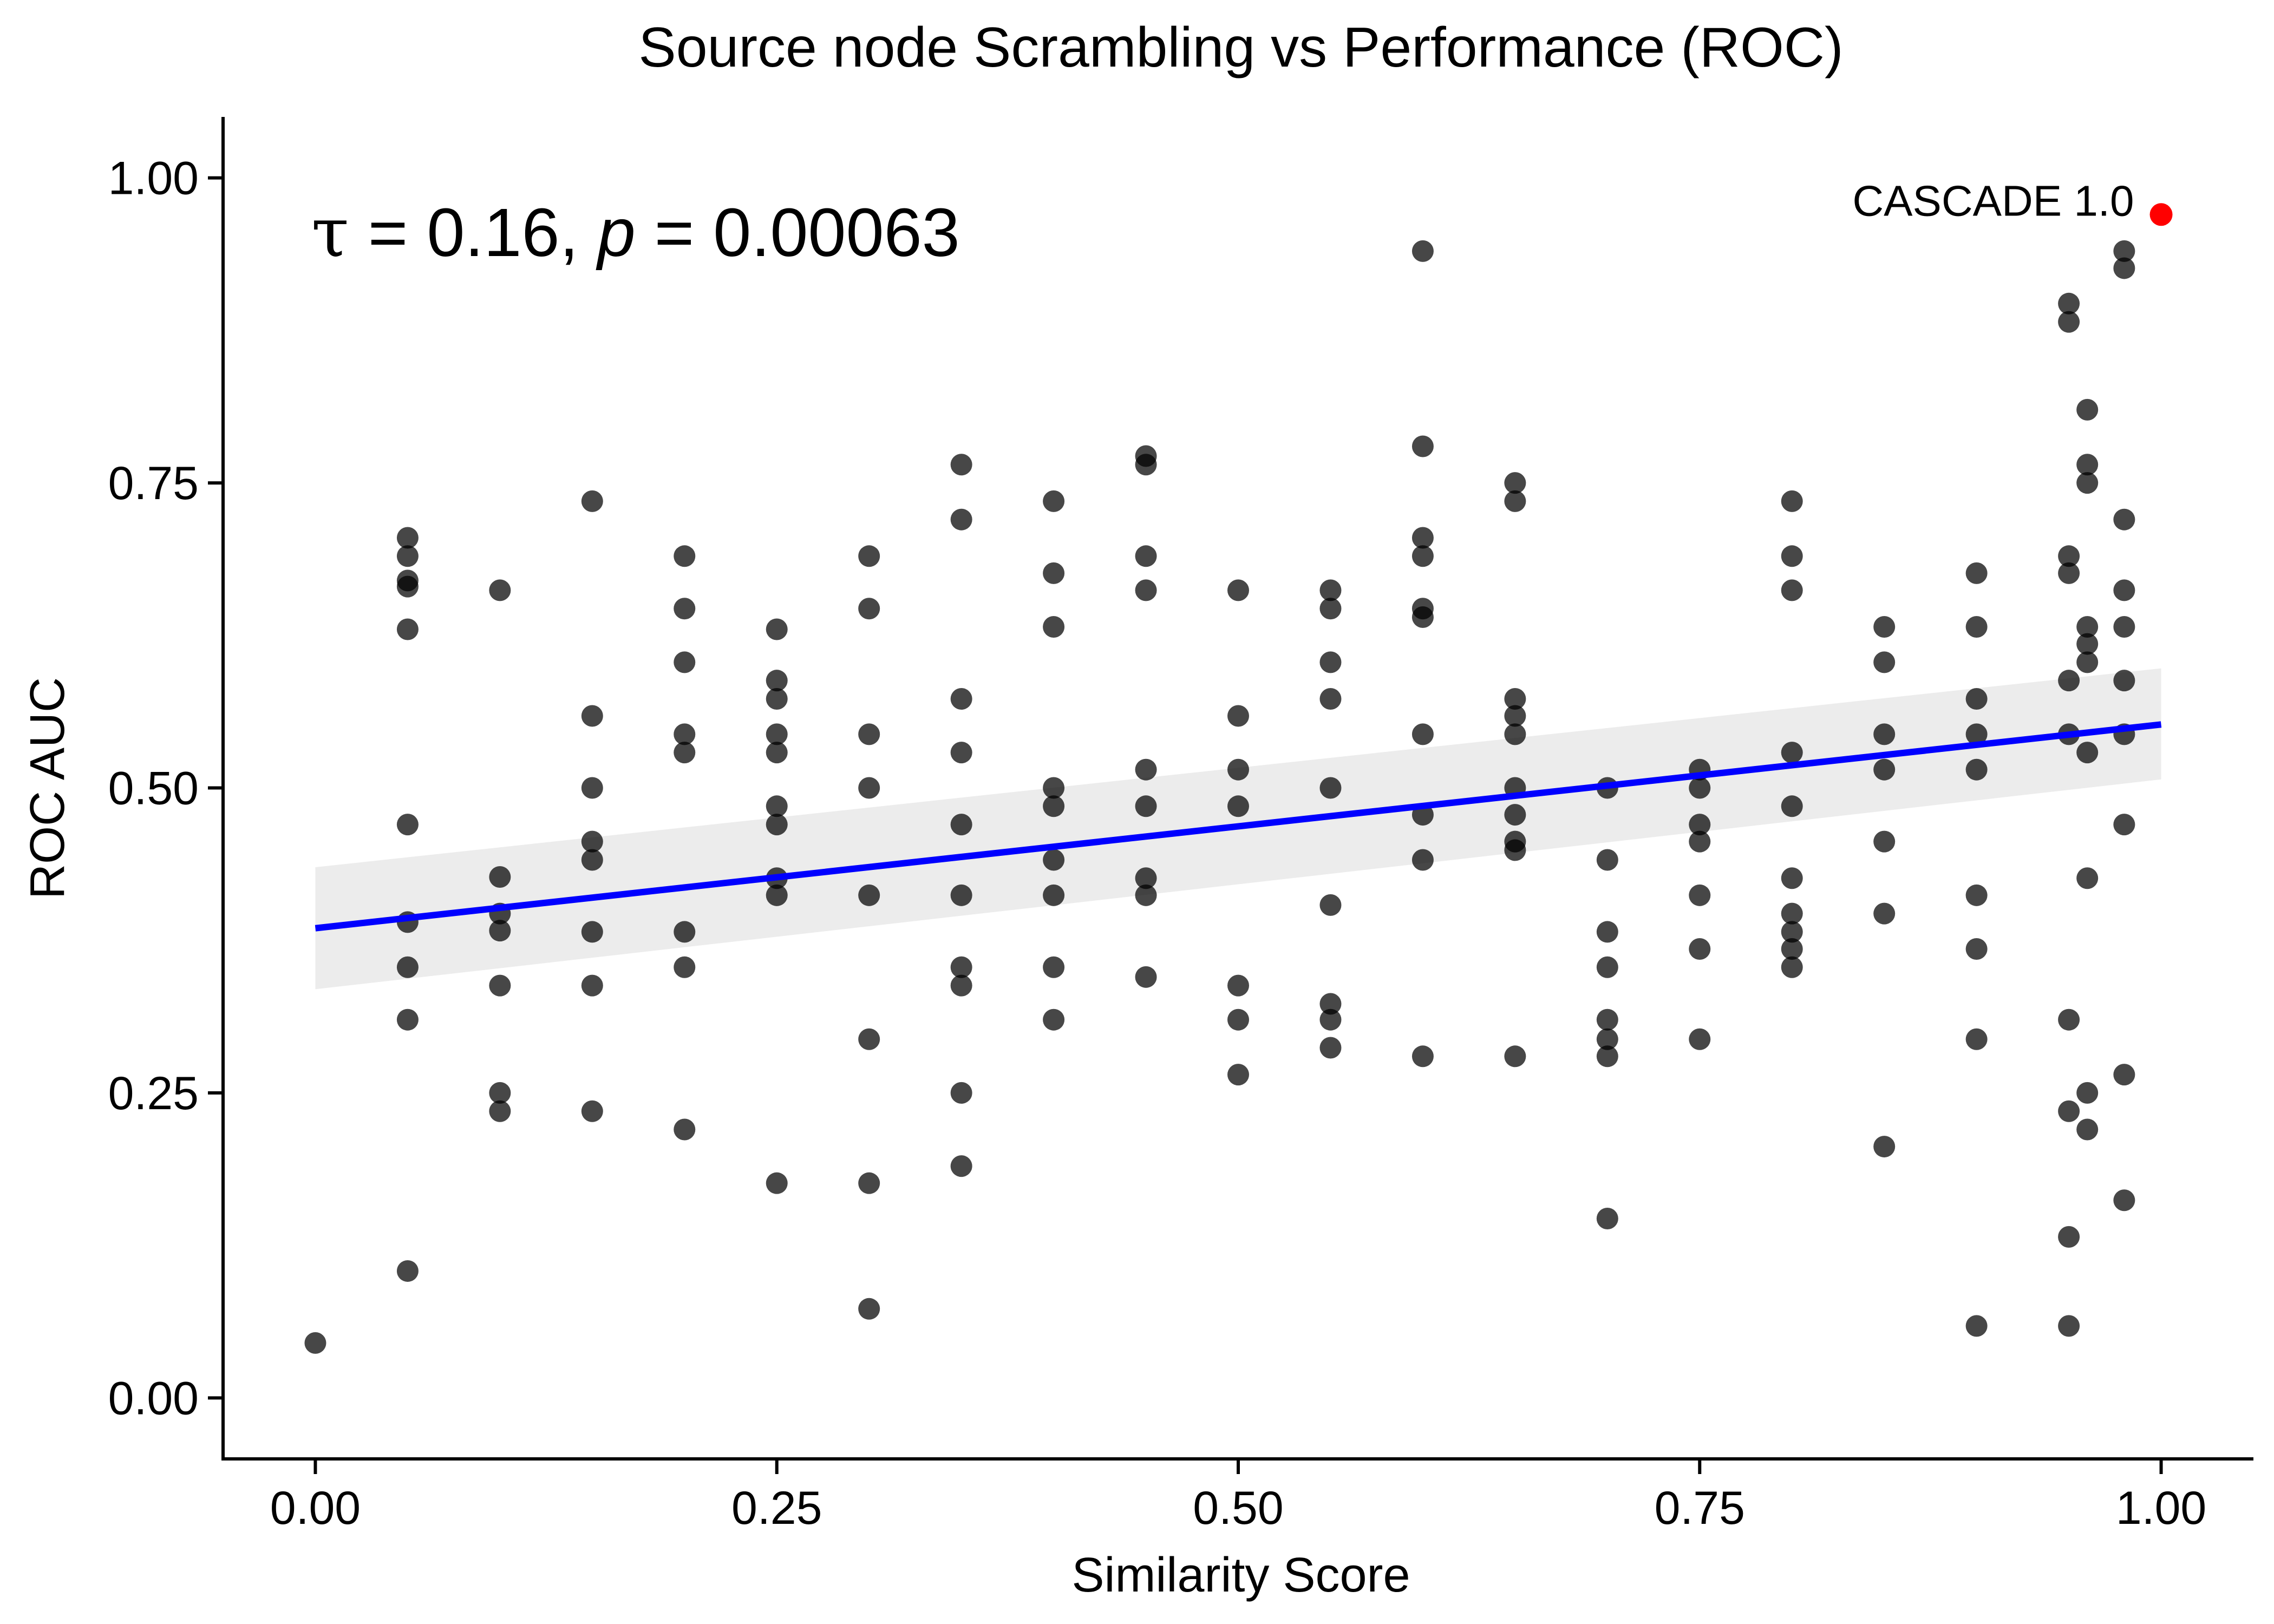 The image size is (2274, 1624). I want to click on x-tick-label: 0.75, so click(1700, 1508).